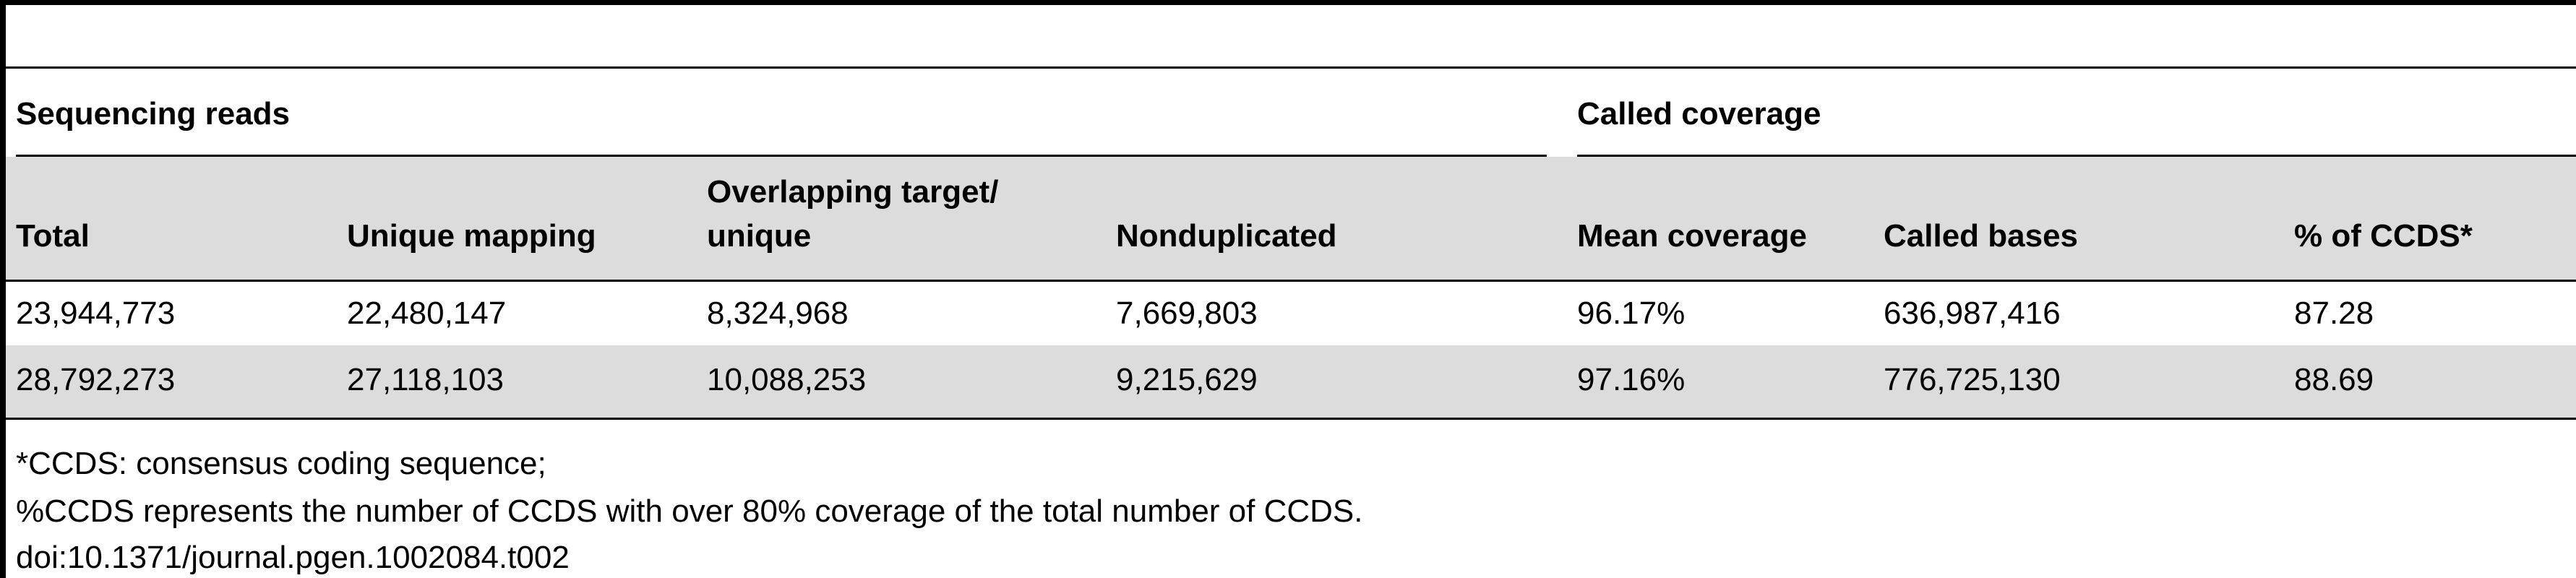 The width and height of the screenshot is (2576, 578). What do you see at coordinates (154, 113) in the screenshot?
I see `group-header-sequencing-reads: Sequencing reads` at bounding box center [154, 113].